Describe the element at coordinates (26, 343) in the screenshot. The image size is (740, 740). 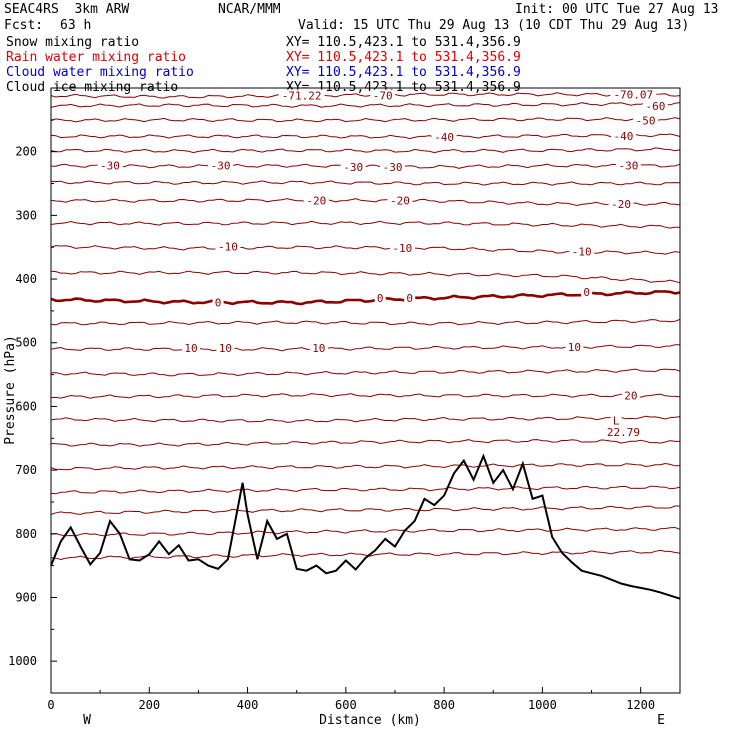
I see `y-tick-label: 500` at that location.